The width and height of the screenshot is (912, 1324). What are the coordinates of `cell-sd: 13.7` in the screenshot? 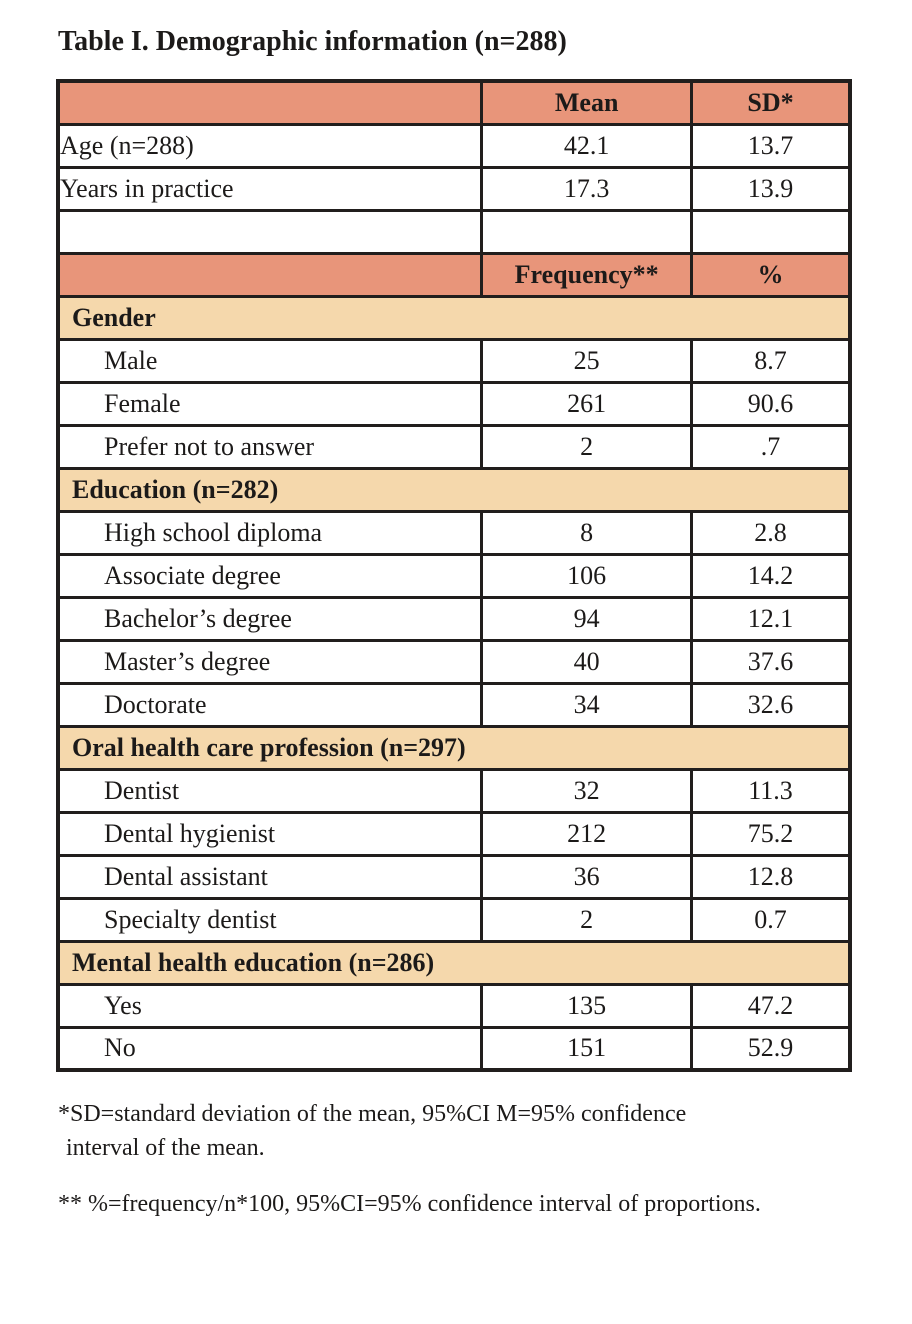 It's located at (771, 145).